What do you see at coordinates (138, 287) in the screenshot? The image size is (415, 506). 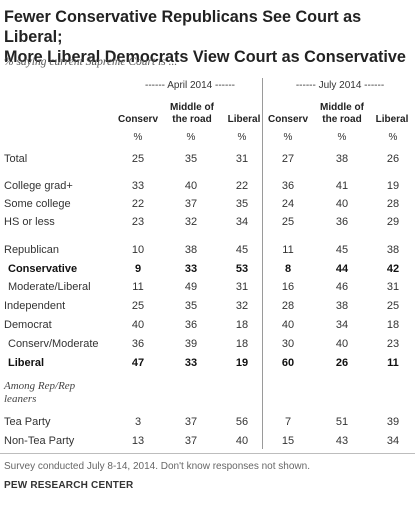 I see `cell-april-conserv: 11` at bounding box center [138, 287].